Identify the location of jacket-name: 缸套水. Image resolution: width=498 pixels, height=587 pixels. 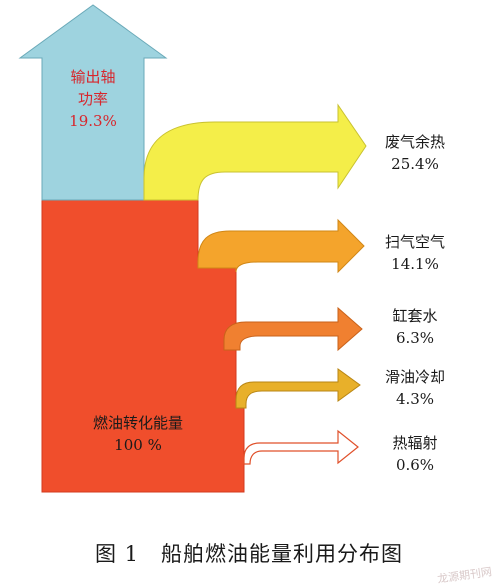
(415, 316).